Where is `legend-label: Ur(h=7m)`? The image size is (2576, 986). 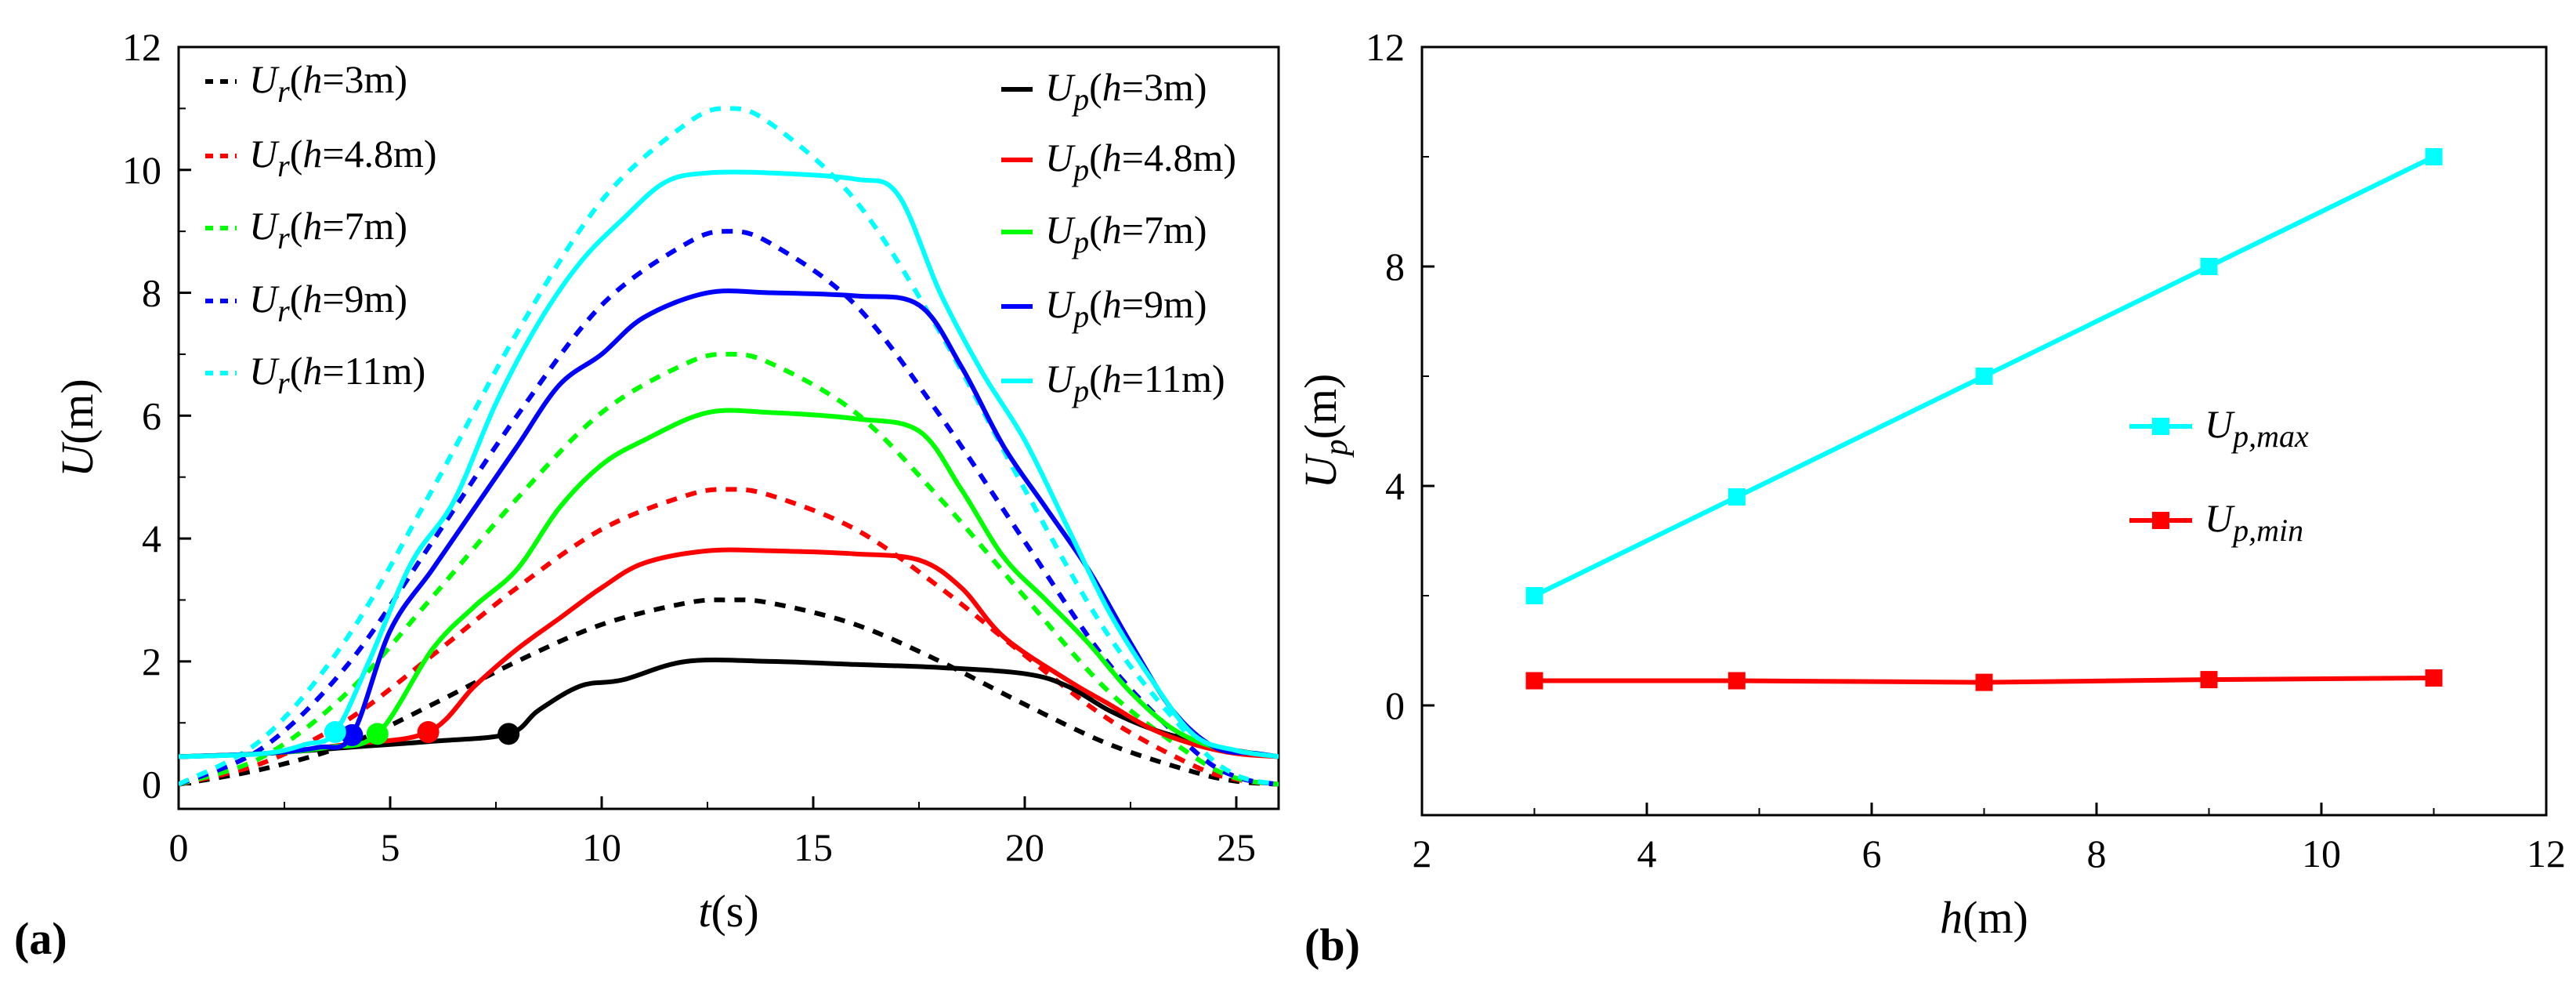
legend-label: Ur(h=7m) is located at coordinates (328, 230).